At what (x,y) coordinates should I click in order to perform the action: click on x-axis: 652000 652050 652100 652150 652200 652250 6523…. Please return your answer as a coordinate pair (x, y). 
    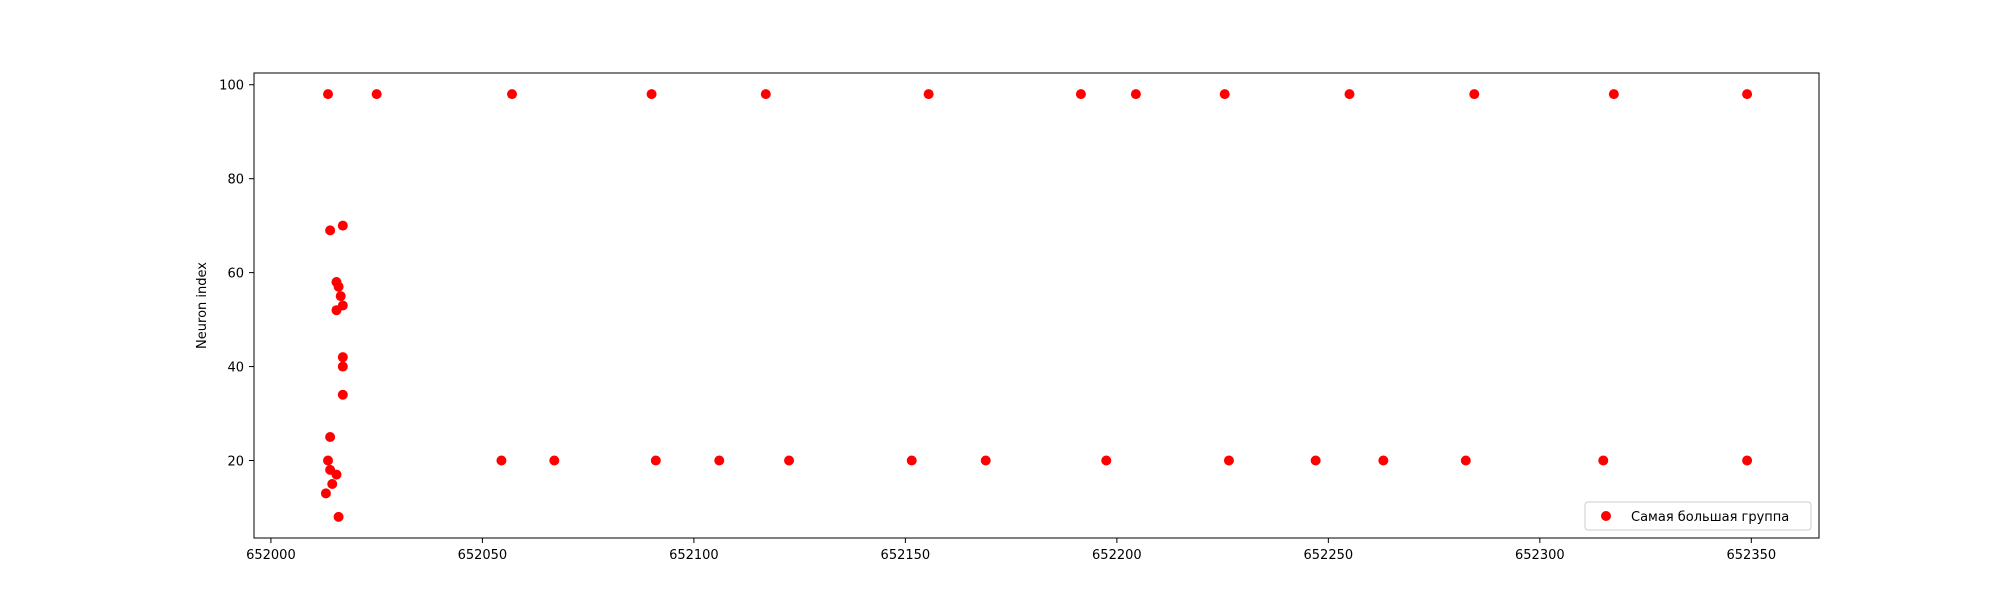
    Looking at the image, I should click on (1011, 550).